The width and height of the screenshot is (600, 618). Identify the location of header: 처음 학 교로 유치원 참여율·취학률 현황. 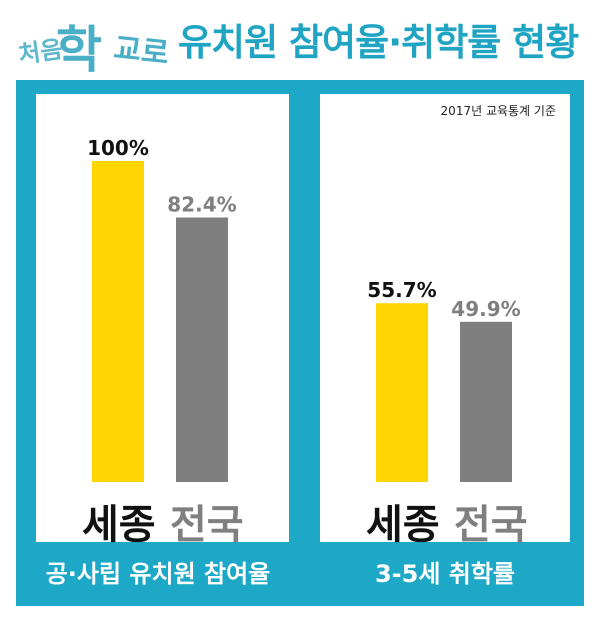
(300, 39).